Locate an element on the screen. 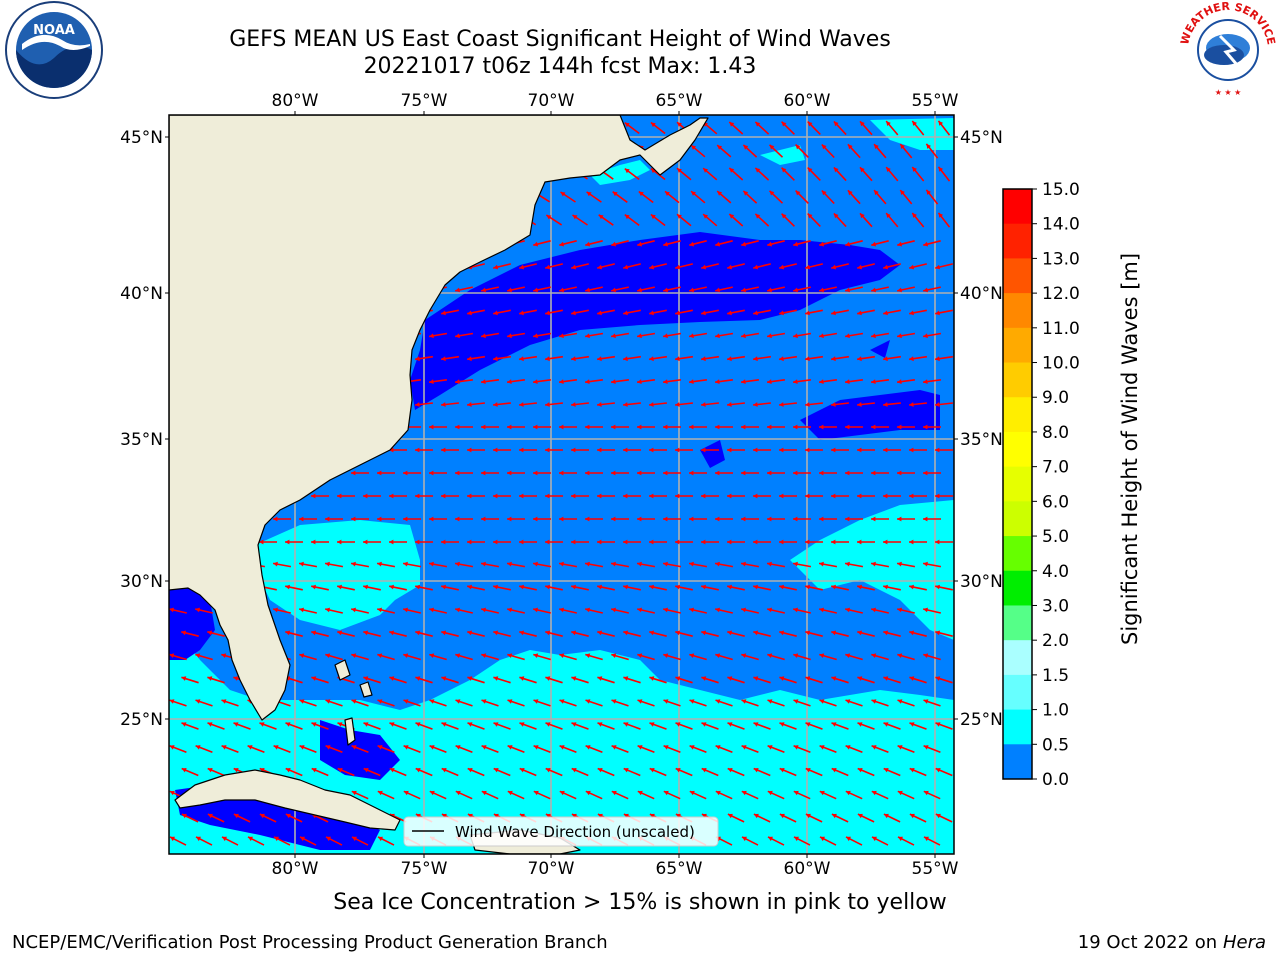  nws-logo: WEATHER SERVICE ★ ★ ★ is located at coordinates (1228, 48).